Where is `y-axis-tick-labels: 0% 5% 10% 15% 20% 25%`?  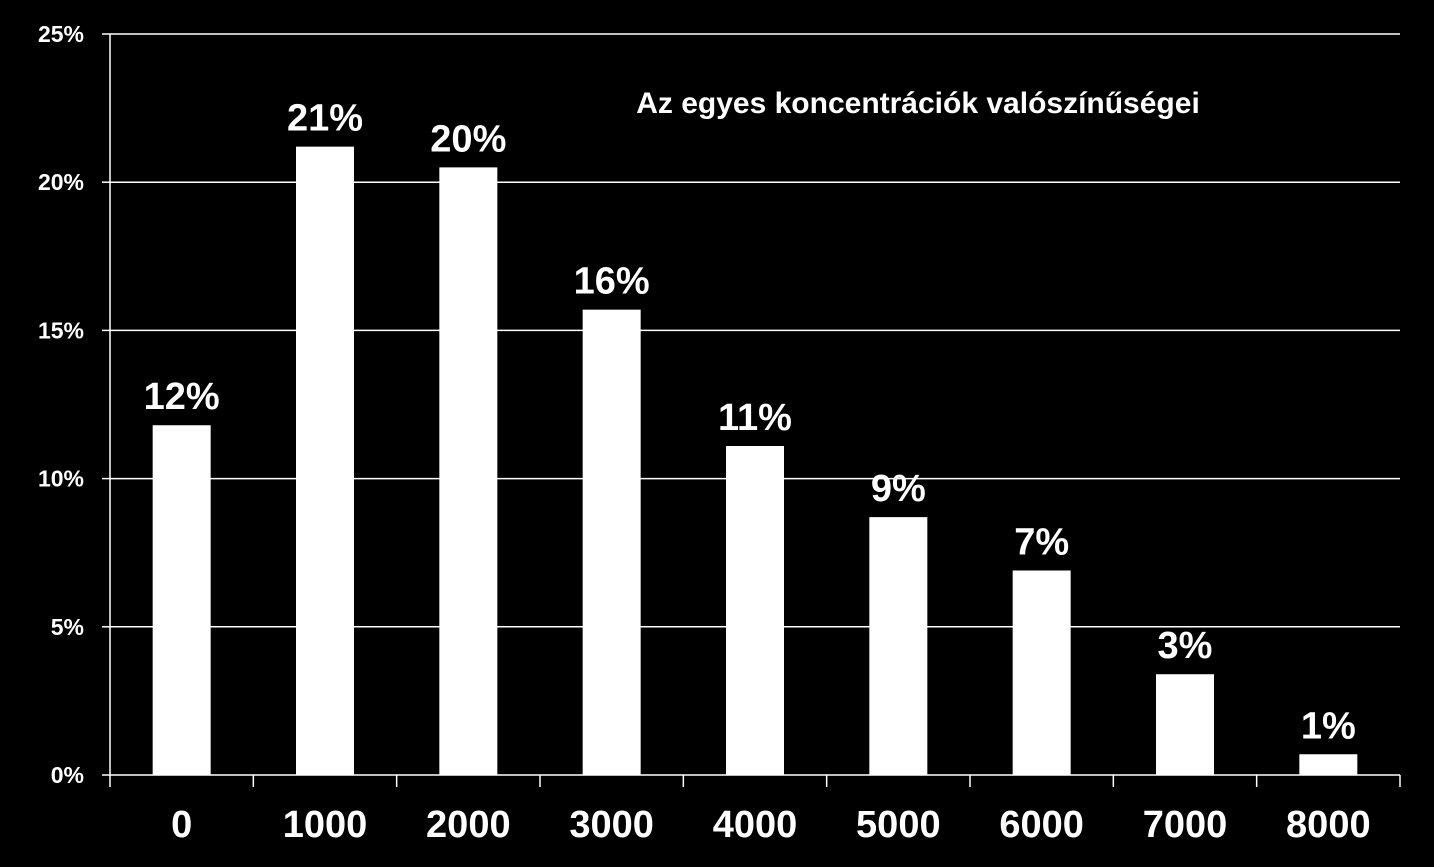 y-axis-tick-labels: 0% 5% 10% 15% 20% 25% is located at coordinates (61, 404).